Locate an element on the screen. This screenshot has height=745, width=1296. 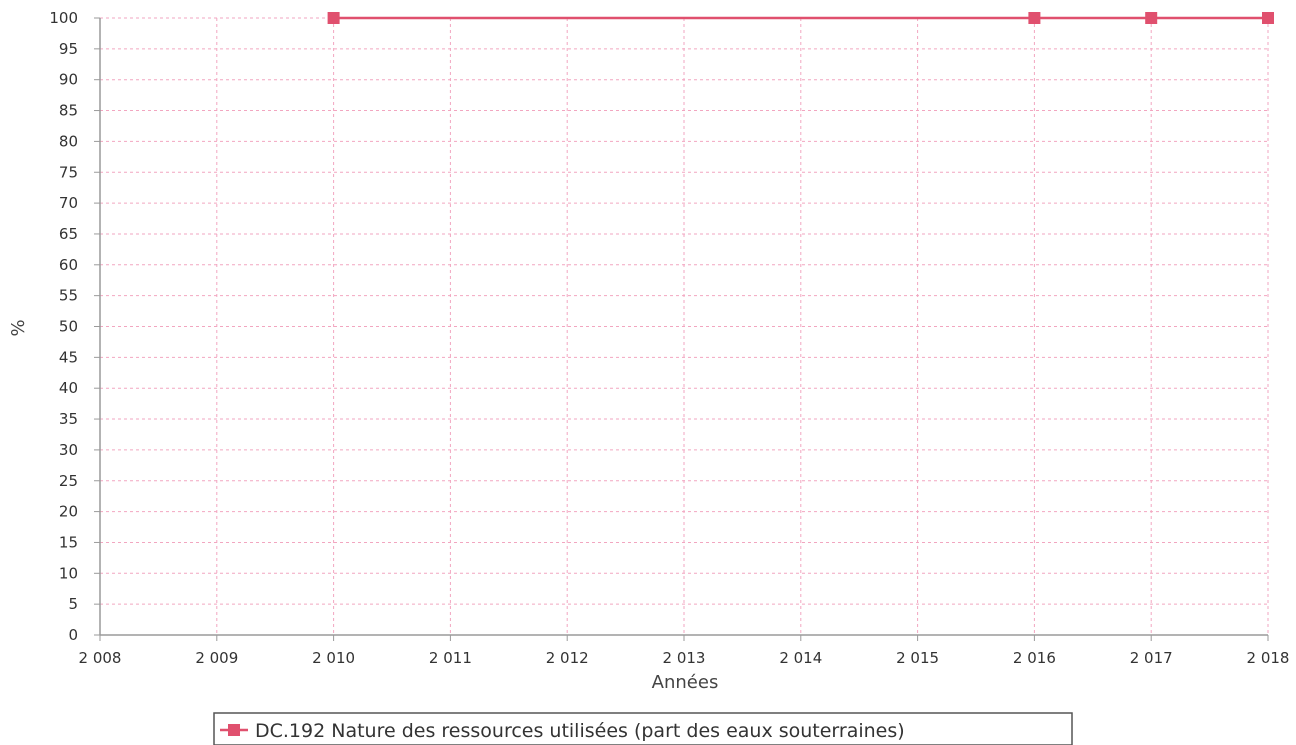
y-tick-label: 10 is located at coordinates (68, 573).